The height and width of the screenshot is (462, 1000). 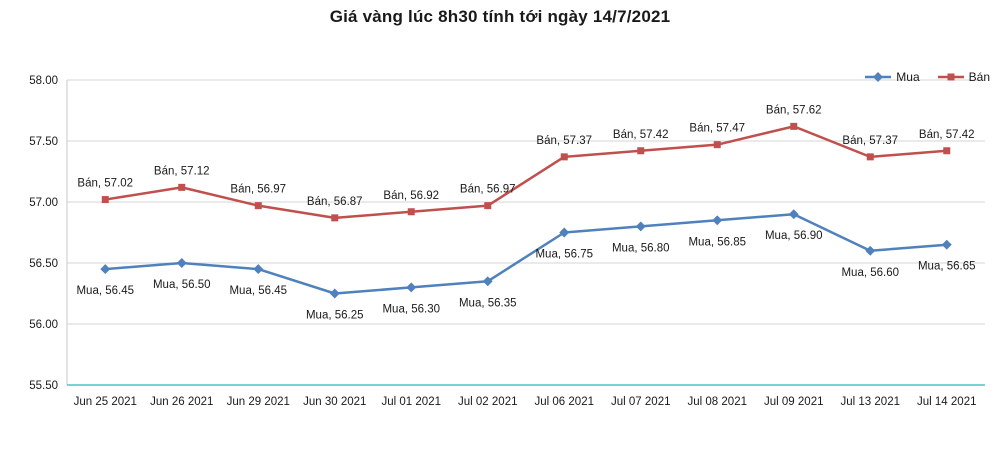 I want to click on data-label: Bán, 57.62, so click(x=794, y=110).